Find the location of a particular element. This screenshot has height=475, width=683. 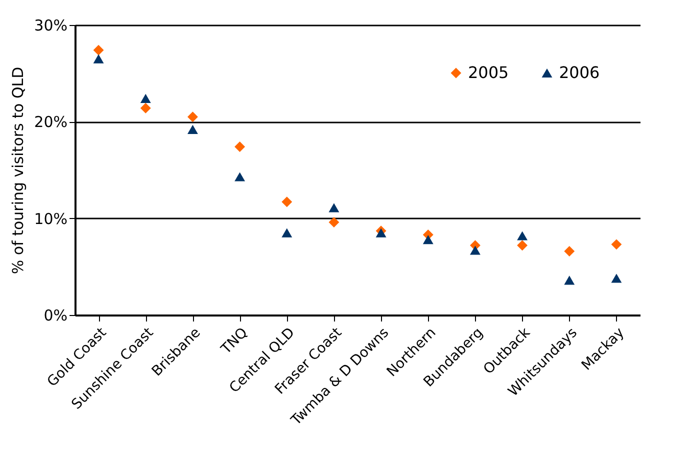

y-axis-title: % of touring visitors to QLD is located at coordinates (18, 170).